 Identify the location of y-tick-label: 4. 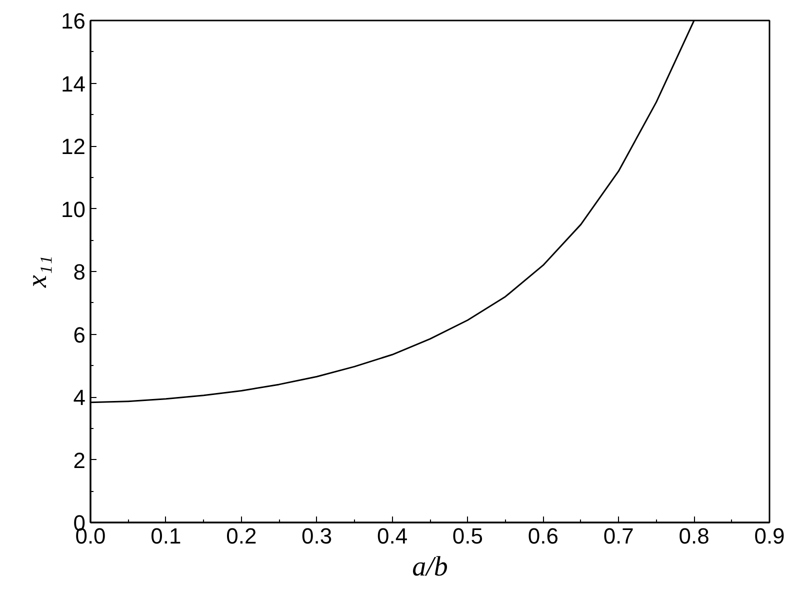
(79, 397).